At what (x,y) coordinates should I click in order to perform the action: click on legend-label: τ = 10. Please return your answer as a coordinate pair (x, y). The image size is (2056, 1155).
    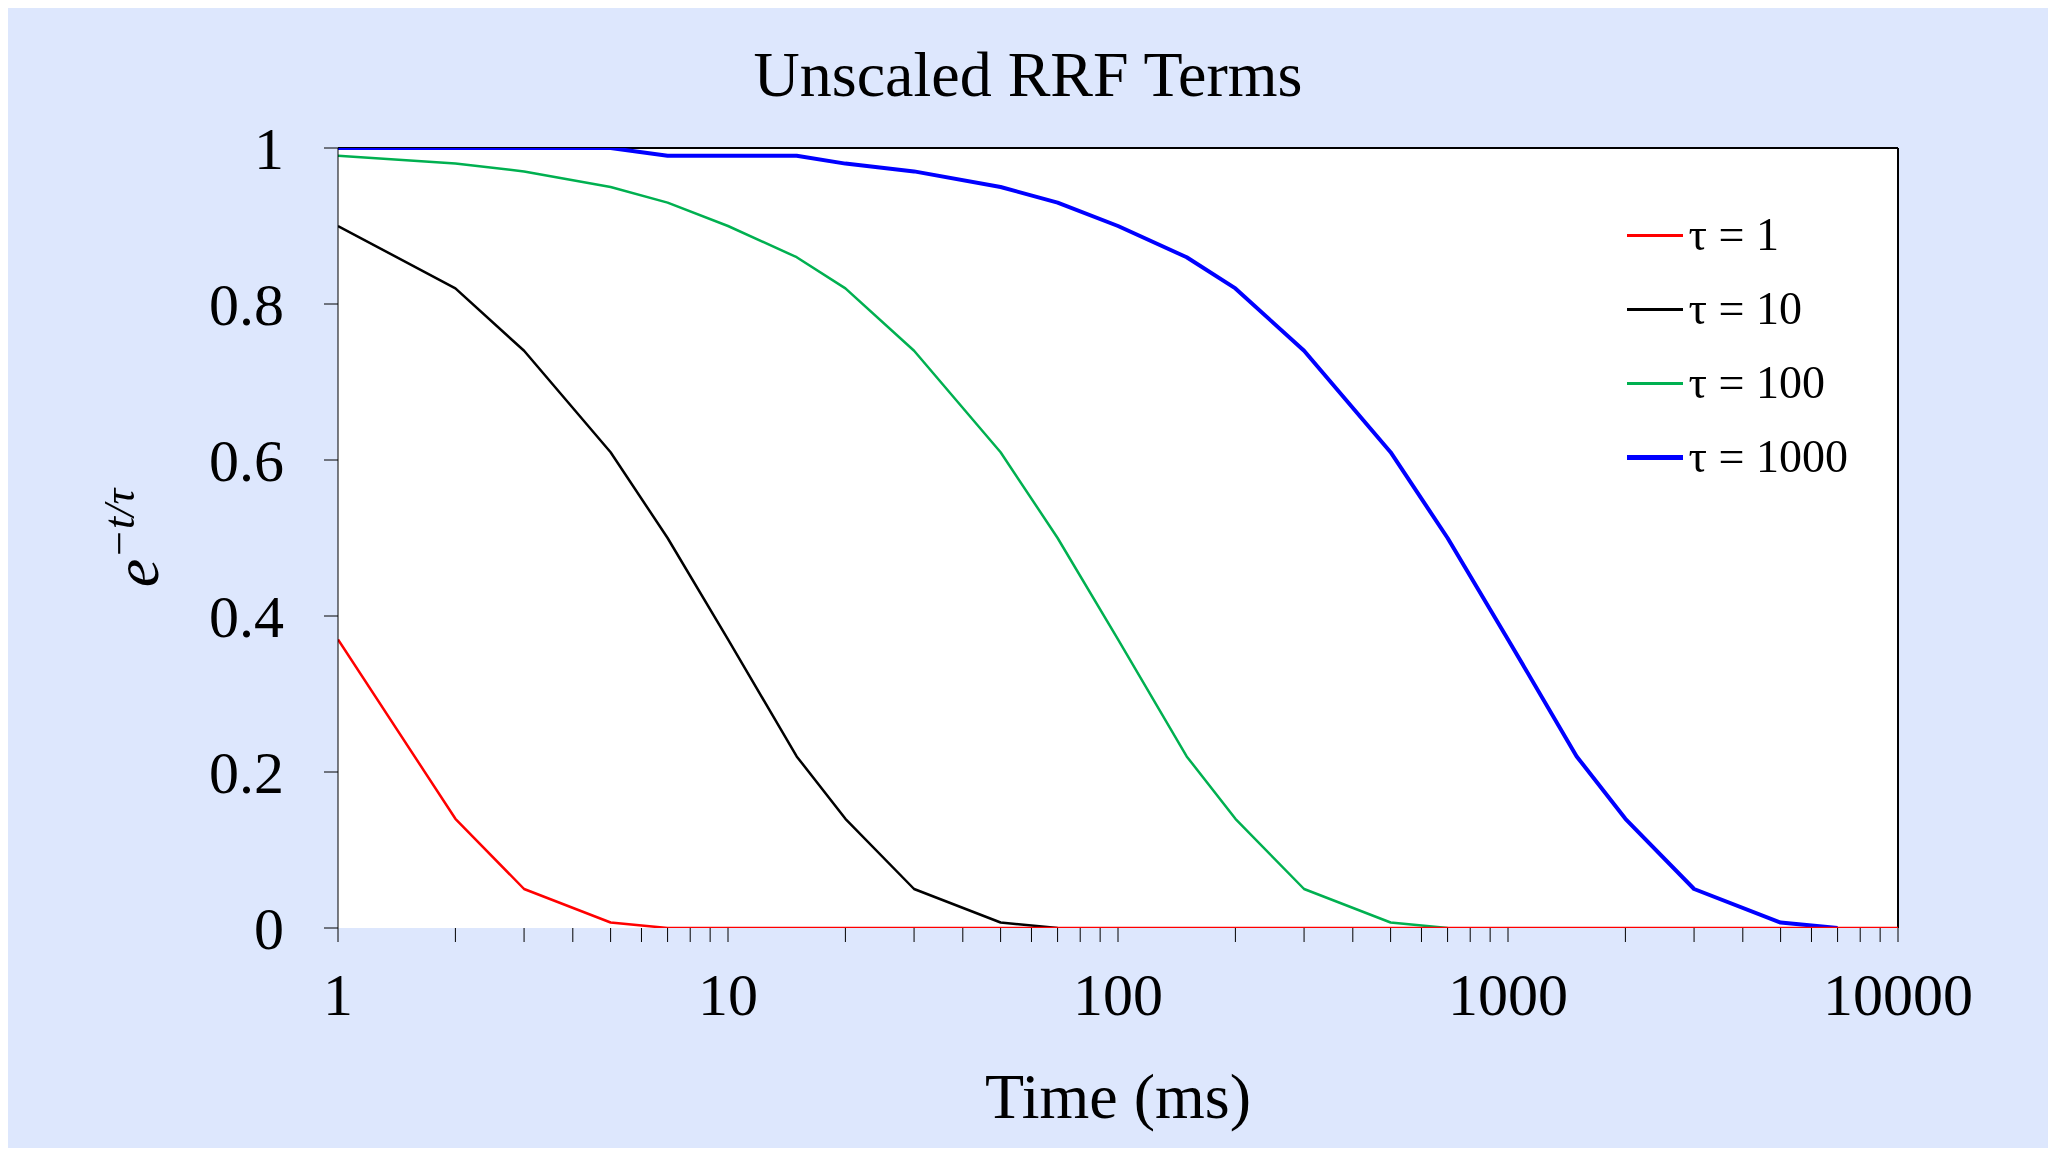
    Looking at the image, I should click on (1745, 309).